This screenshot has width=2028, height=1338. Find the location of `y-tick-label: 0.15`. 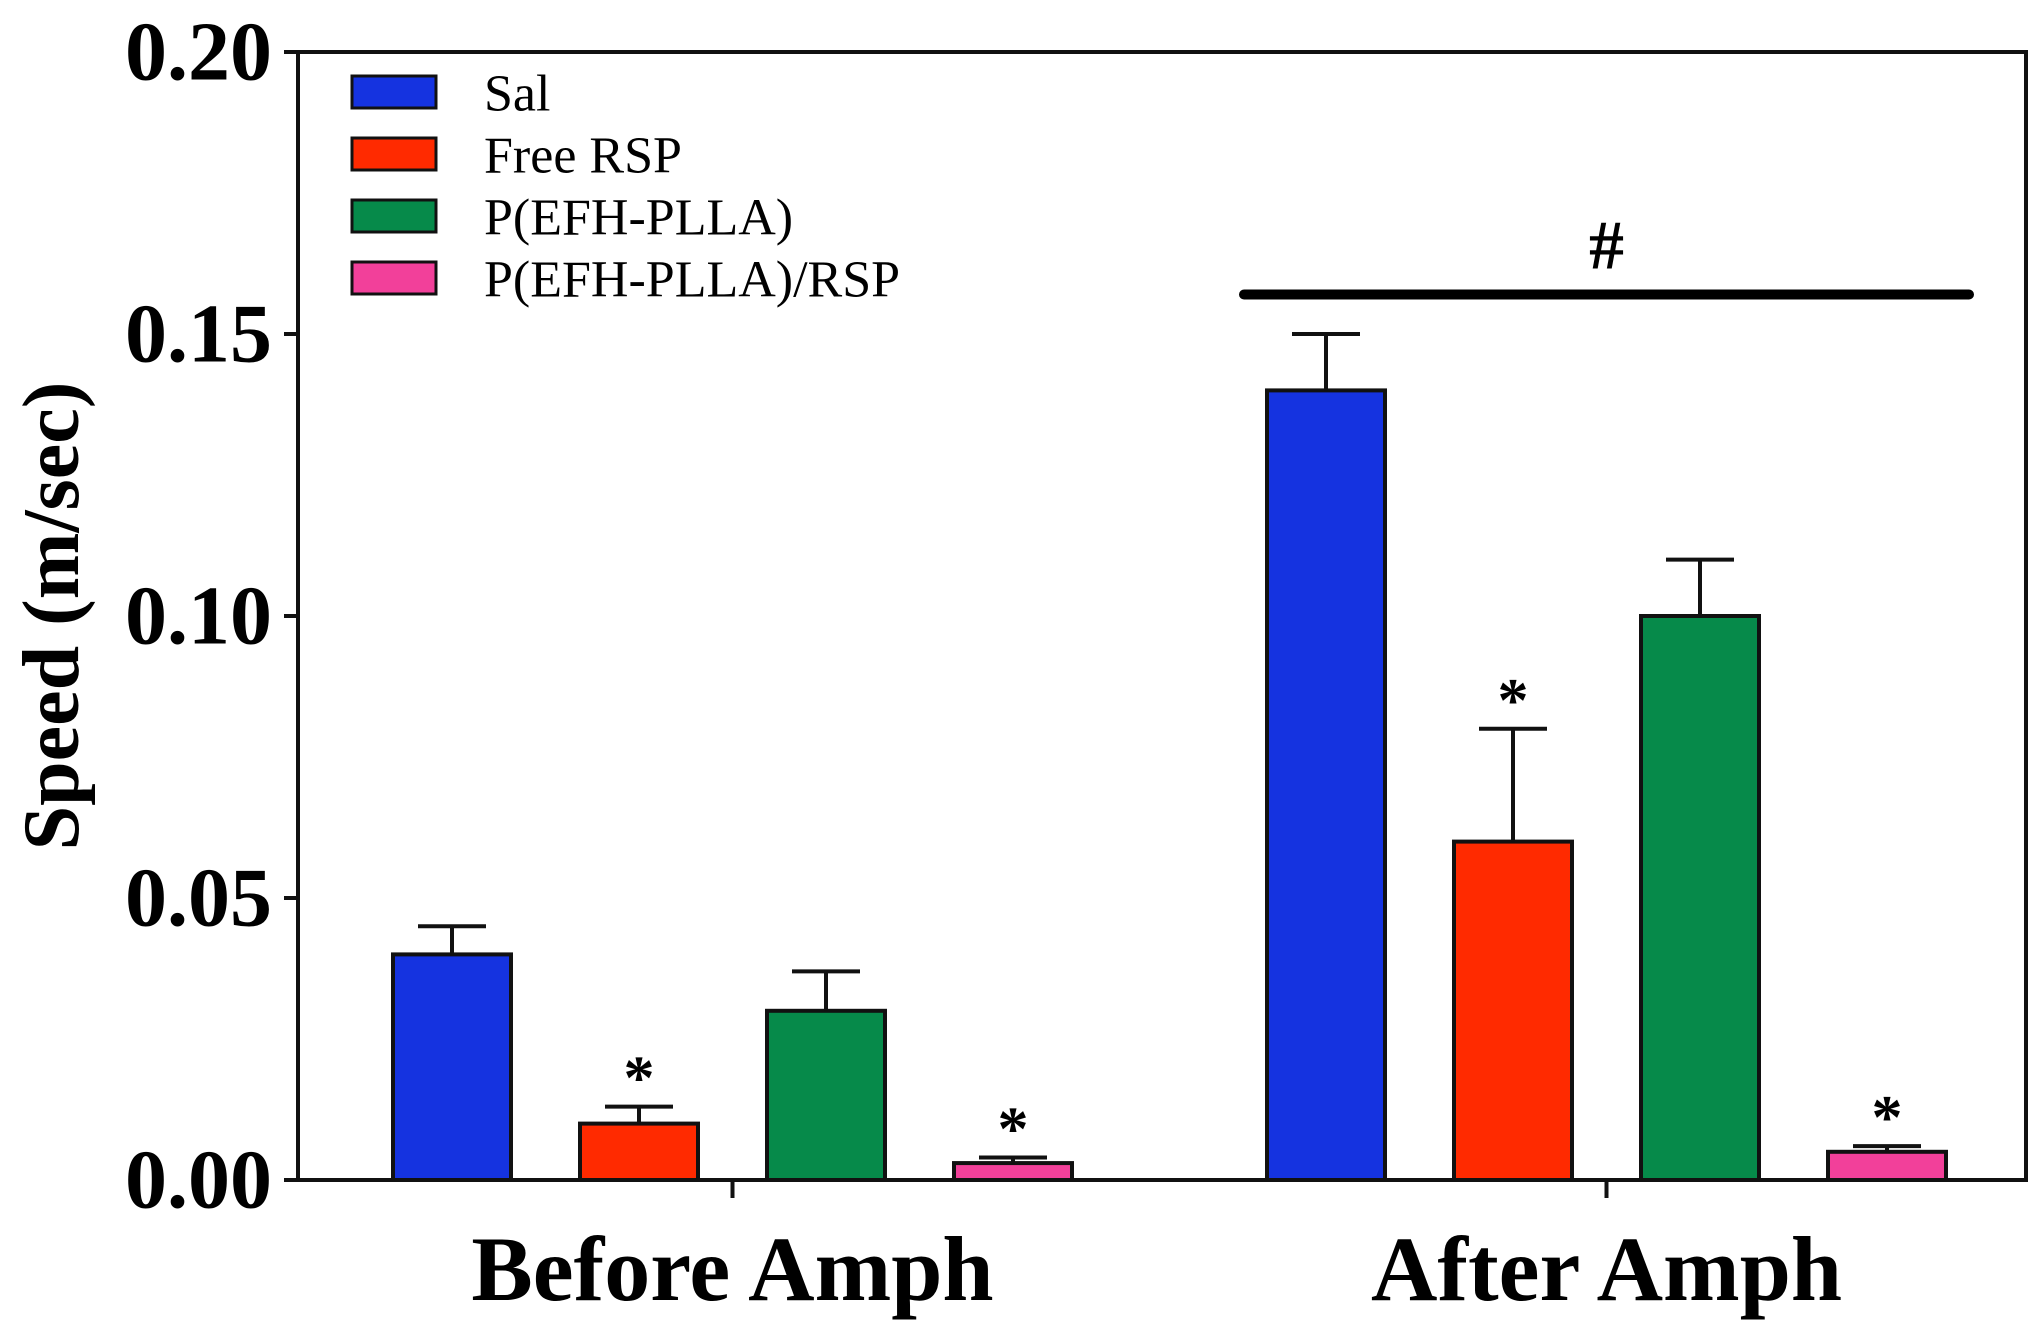

y-tick-label: 0.15 is located at coordinates (198, 334).